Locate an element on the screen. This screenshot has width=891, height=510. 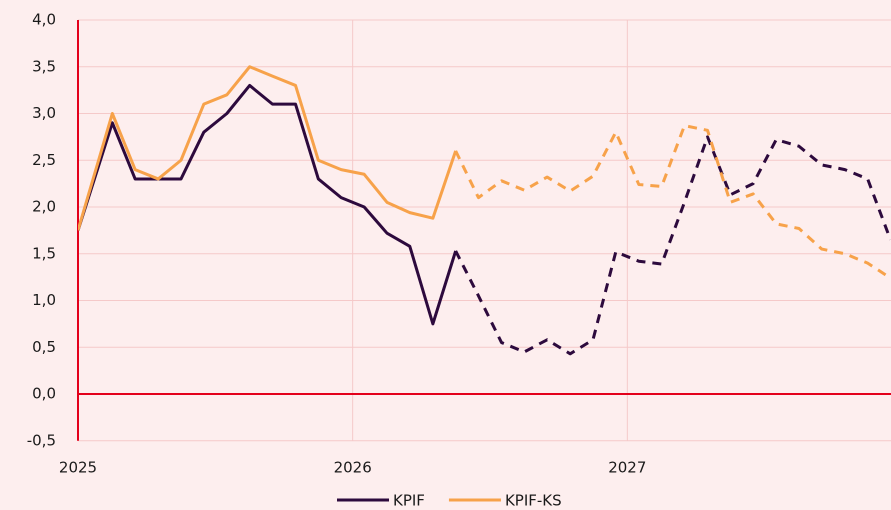
y-tick-label: 4,0 is located at coordinates (44, 20).